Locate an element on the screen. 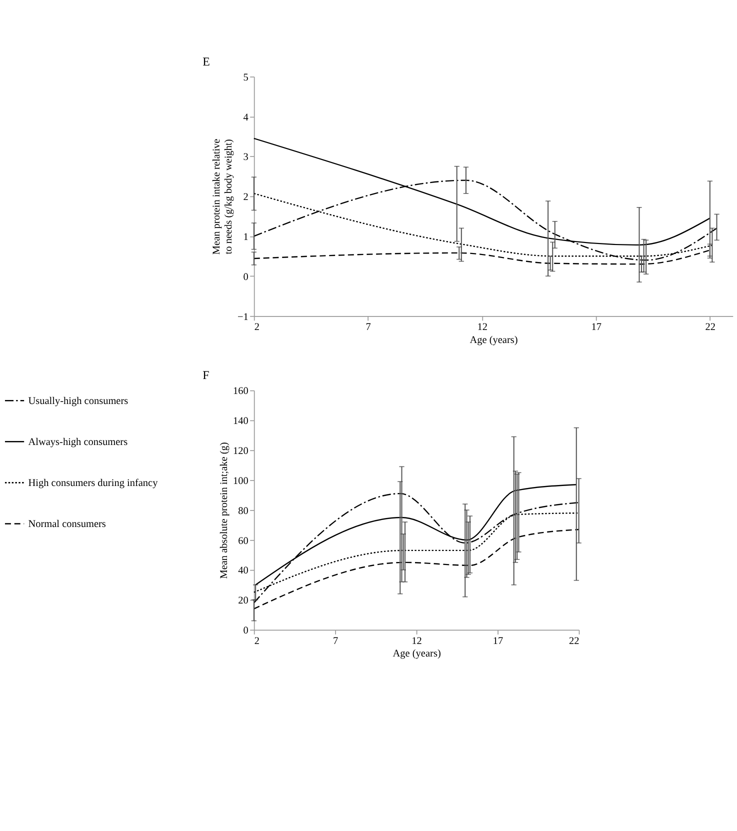 The image size is (737, 831). legend-label: Always-high consumers is located at coordinates (78, 442).